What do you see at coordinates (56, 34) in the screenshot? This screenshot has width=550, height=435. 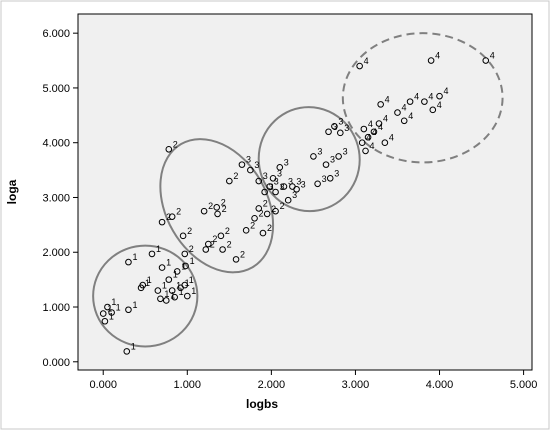 I see `y-tick-label: 6.000` at bounding box center [56, 34].